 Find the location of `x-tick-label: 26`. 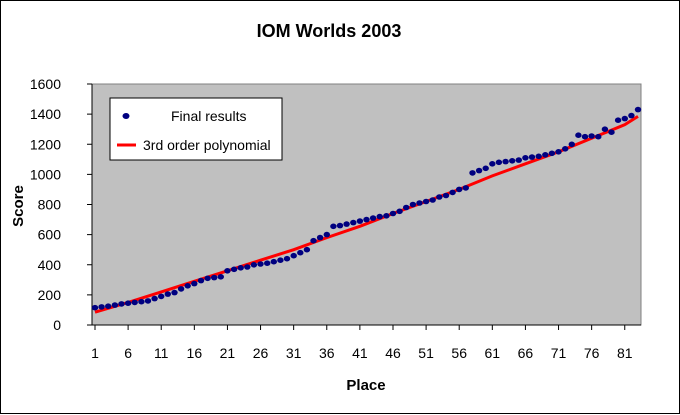

x-tick-label: 26 is located at coordinates (261, 353).